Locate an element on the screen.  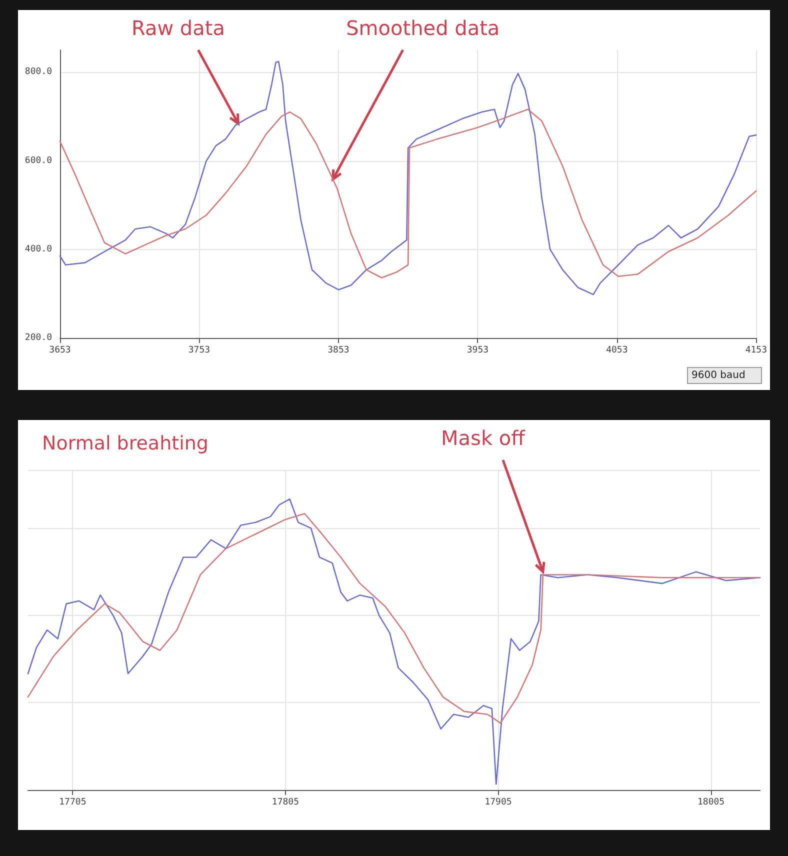
y-tick-label: 800.0 is located at coordinates (38, 72).